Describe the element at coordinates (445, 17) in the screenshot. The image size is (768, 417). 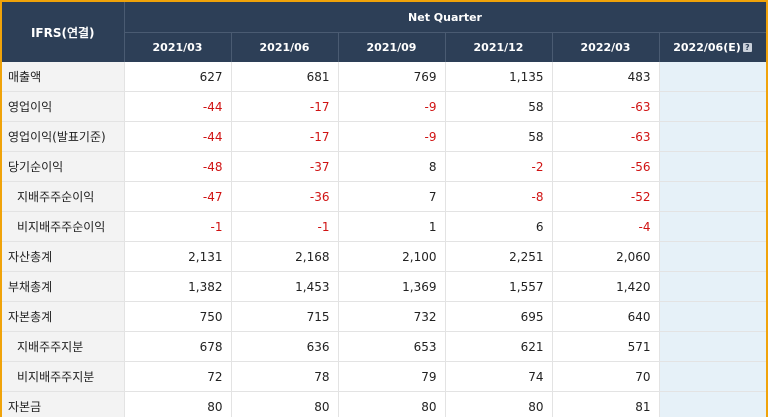
I see `net-quarter-header: Net Quarter` at that location.